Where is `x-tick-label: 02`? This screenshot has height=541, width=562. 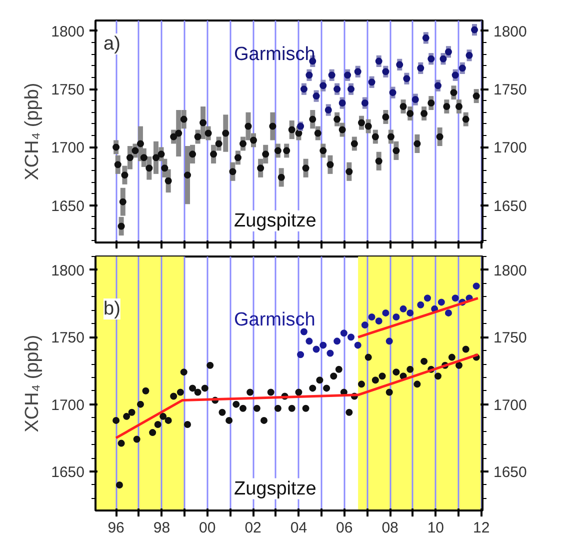
x-tick-label: 02 is located at coordinates (253, 528).